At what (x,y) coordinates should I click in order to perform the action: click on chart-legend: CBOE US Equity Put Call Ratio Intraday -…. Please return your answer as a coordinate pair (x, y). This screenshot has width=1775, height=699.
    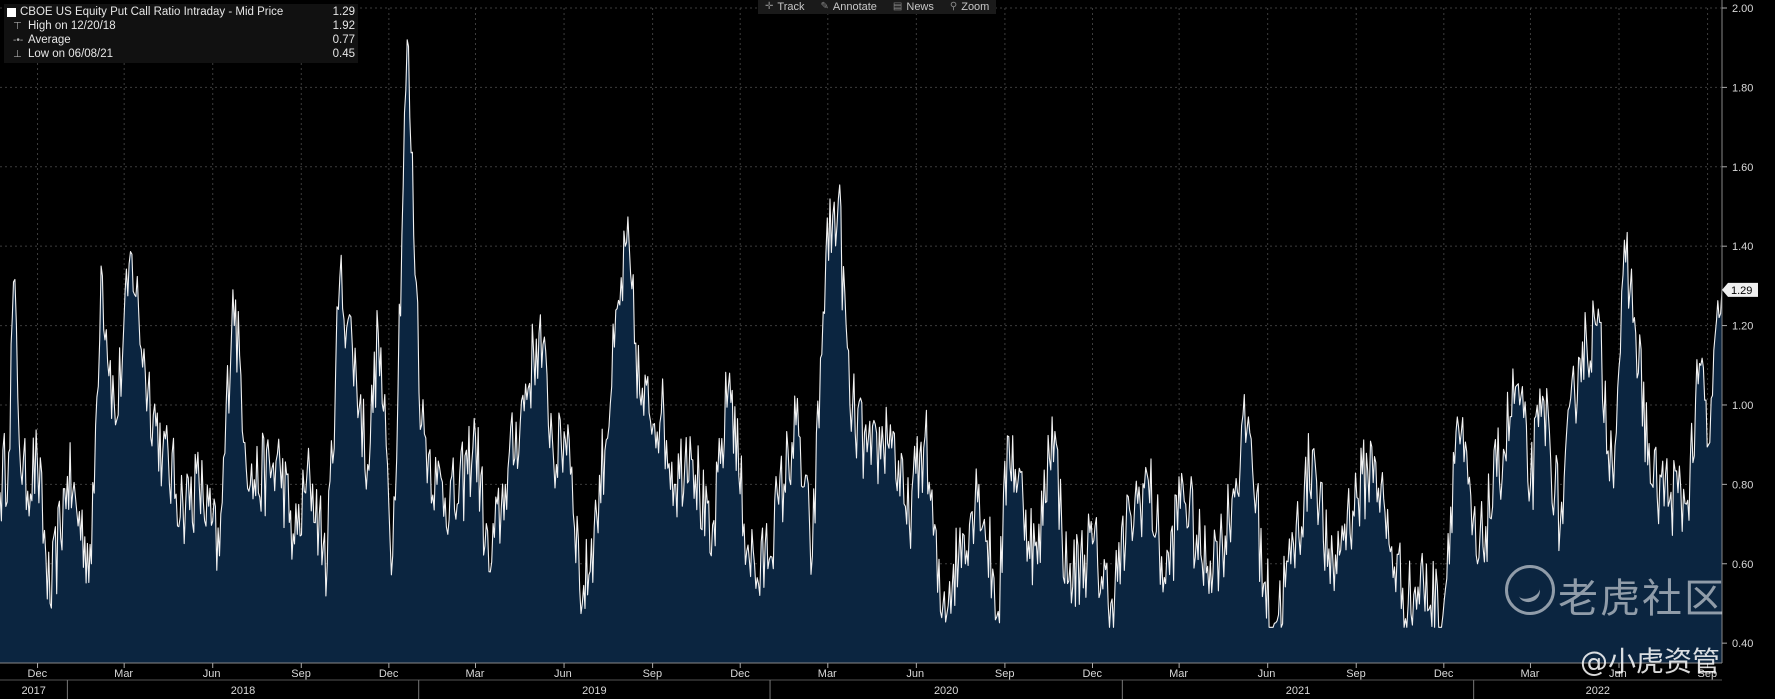
    Looking at the image, I should click on (181, 33).